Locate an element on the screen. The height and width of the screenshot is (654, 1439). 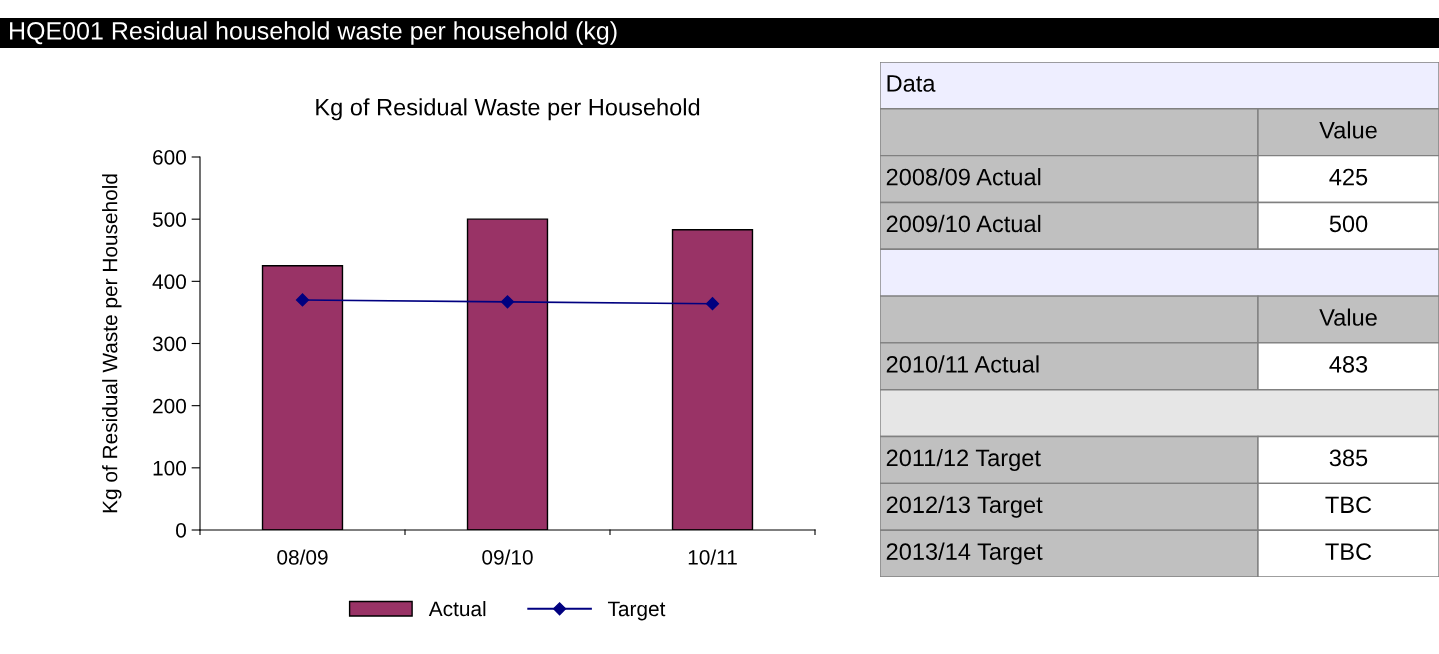
text: 385 is located at coordinates (1348, 458).